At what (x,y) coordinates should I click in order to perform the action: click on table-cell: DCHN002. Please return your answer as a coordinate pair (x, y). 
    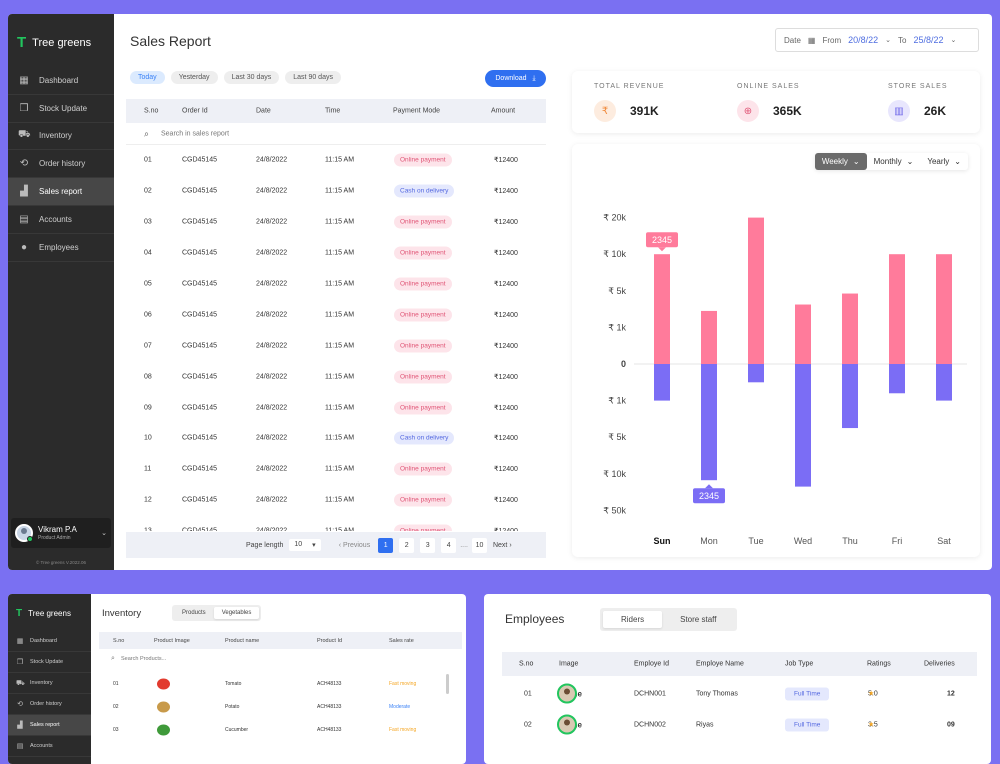
    Looking at the image, I should click on (650, 724).